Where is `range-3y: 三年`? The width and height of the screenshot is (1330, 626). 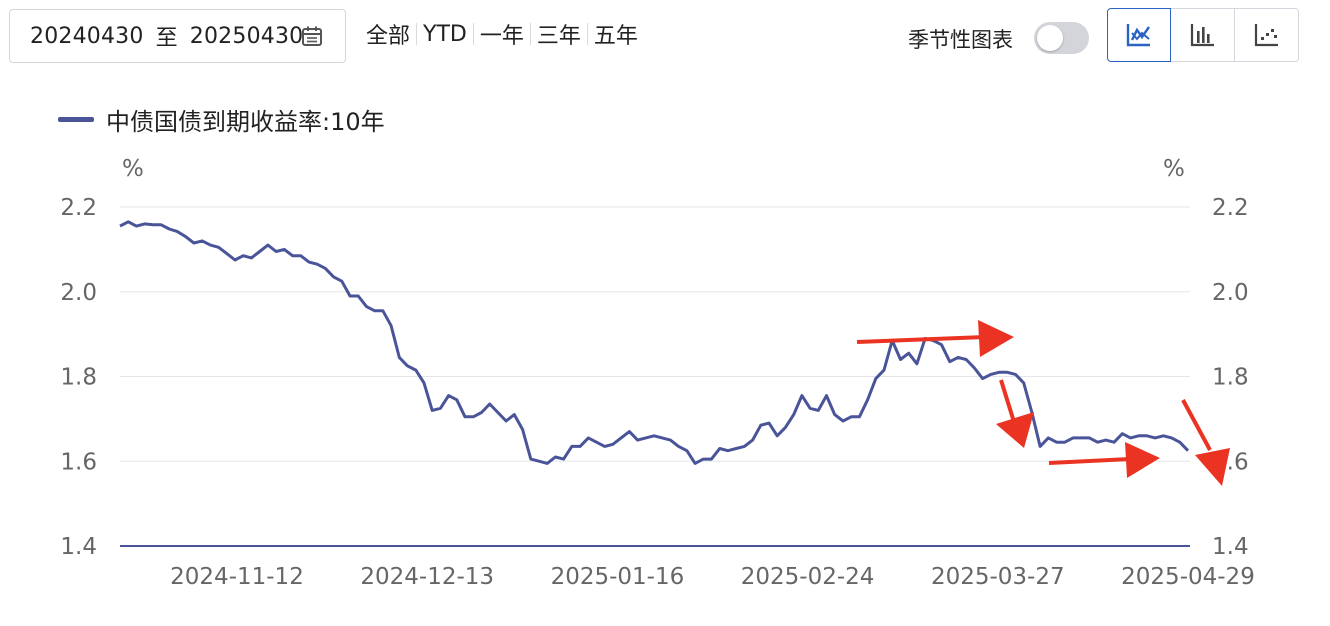 range-3y: 三年 is located at coordinates (558, 36).